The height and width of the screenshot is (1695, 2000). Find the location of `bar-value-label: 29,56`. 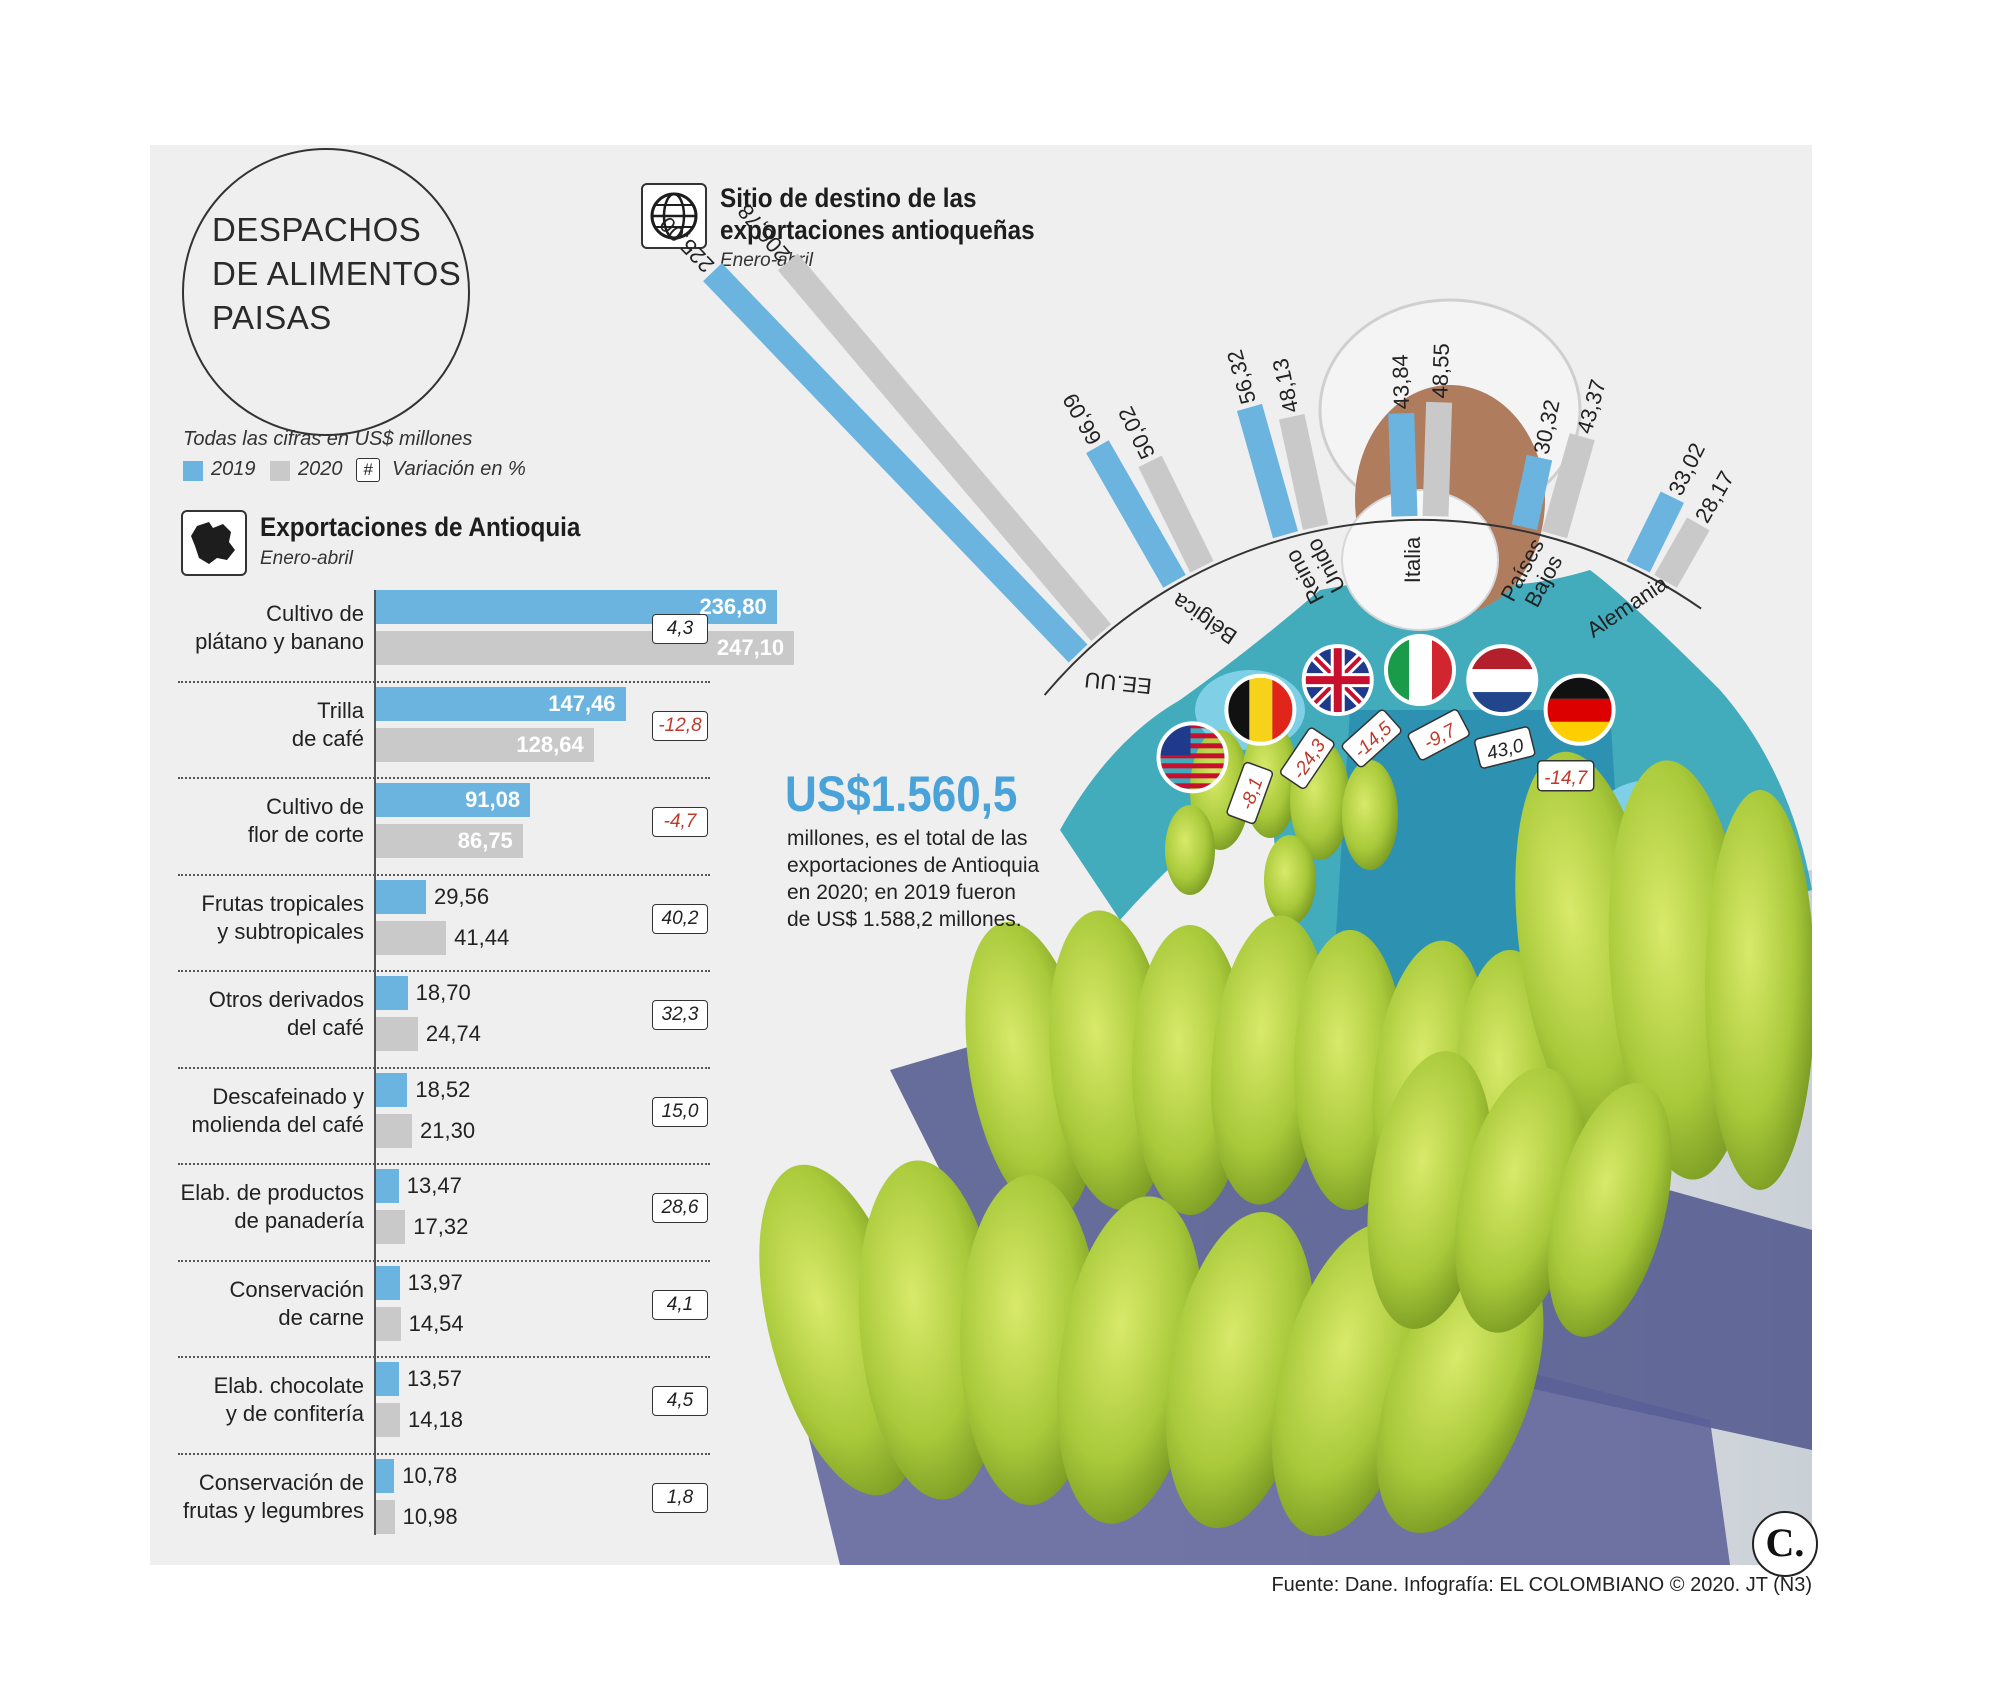

bar-value-label: 29,56 is located at coordinates (462, 896).